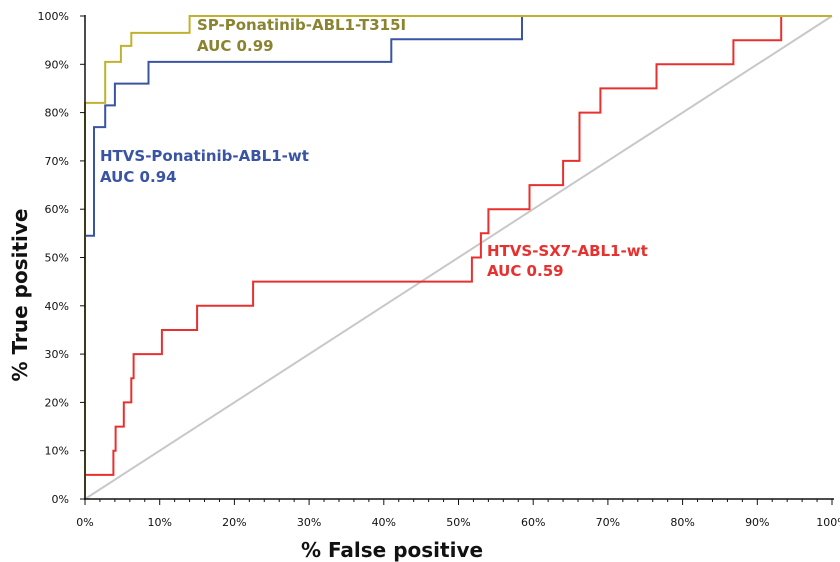  Describe the element at coordinates (57, 64) in the screenshot. I see `y-tick-label: 90%` at that location.